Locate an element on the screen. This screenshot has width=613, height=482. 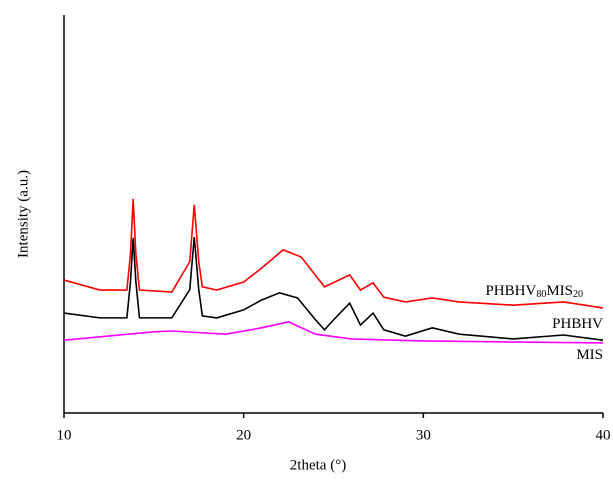
series-label: MIS is located at coordinates (589, 355).